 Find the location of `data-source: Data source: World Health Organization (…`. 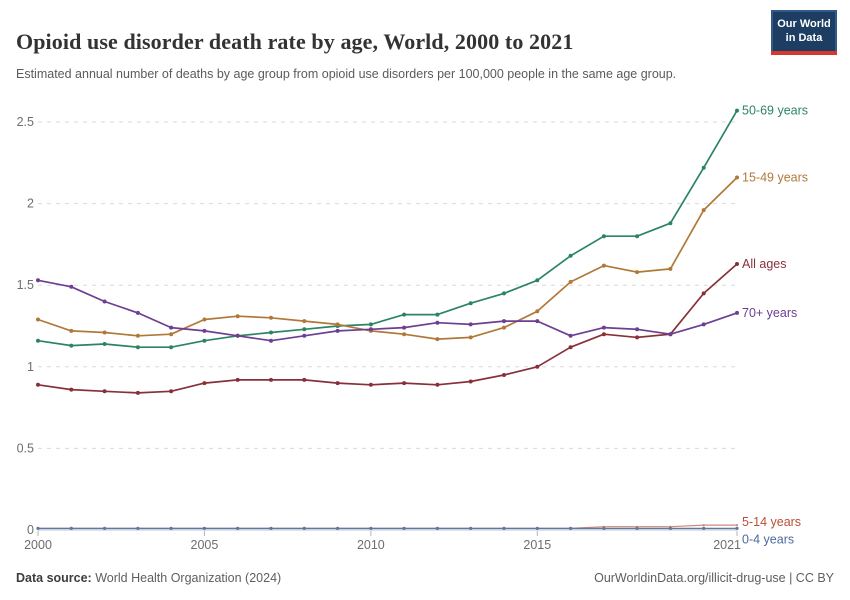

data-source: Data source: World Health Organization (… is located at coordinates (148, 578).